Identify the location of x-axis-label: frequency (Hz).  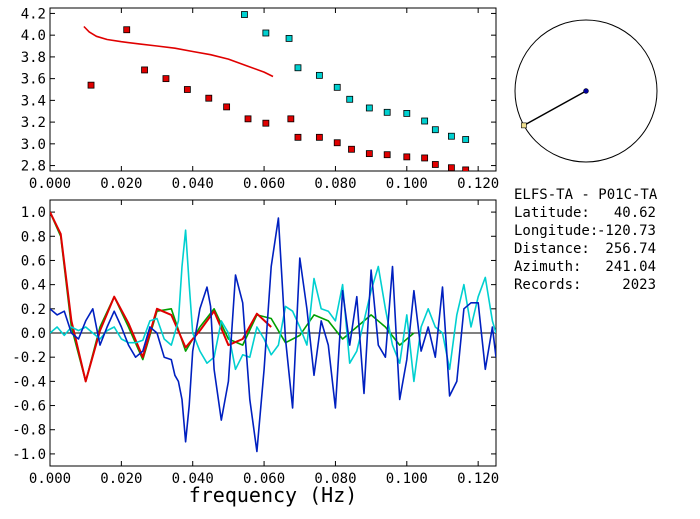
(273, 495).